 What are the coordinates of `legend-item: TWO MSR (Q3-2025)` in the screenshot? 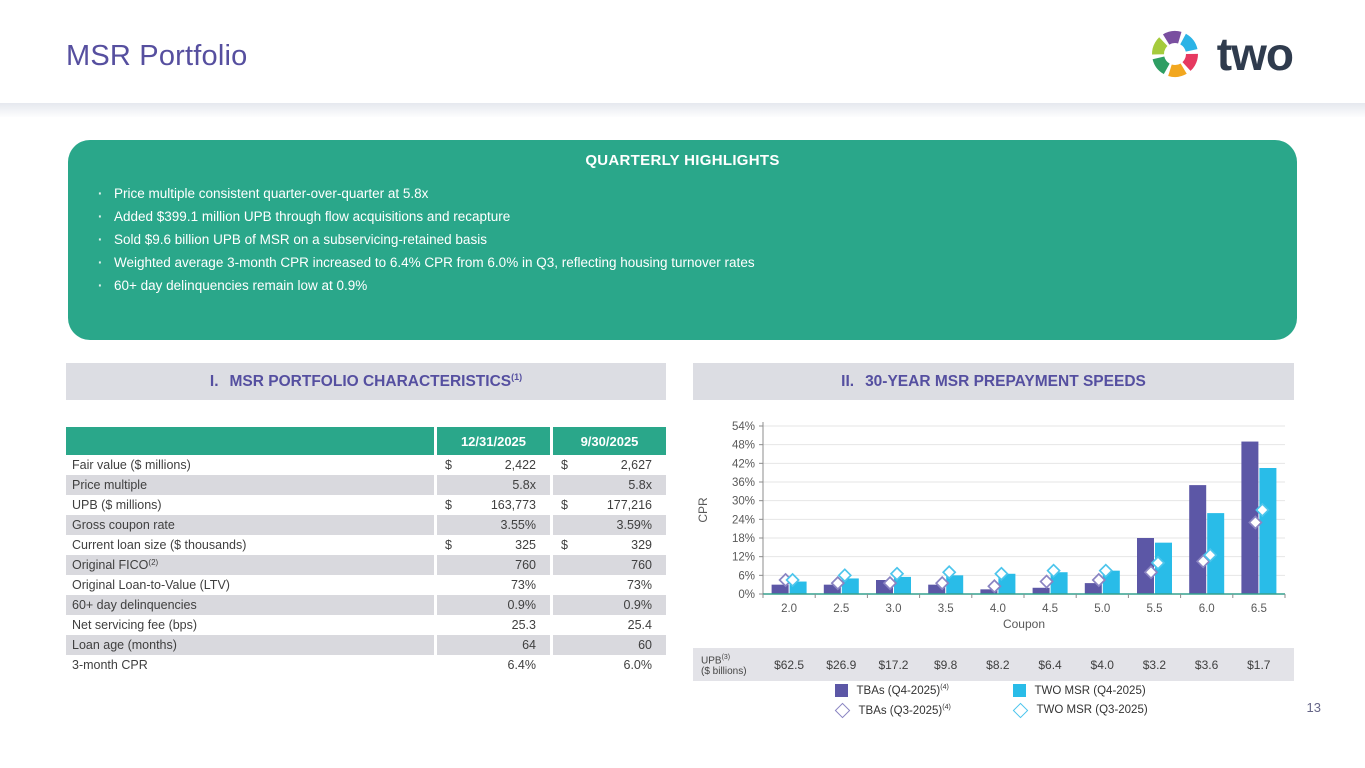 It's located at (1082, 710).